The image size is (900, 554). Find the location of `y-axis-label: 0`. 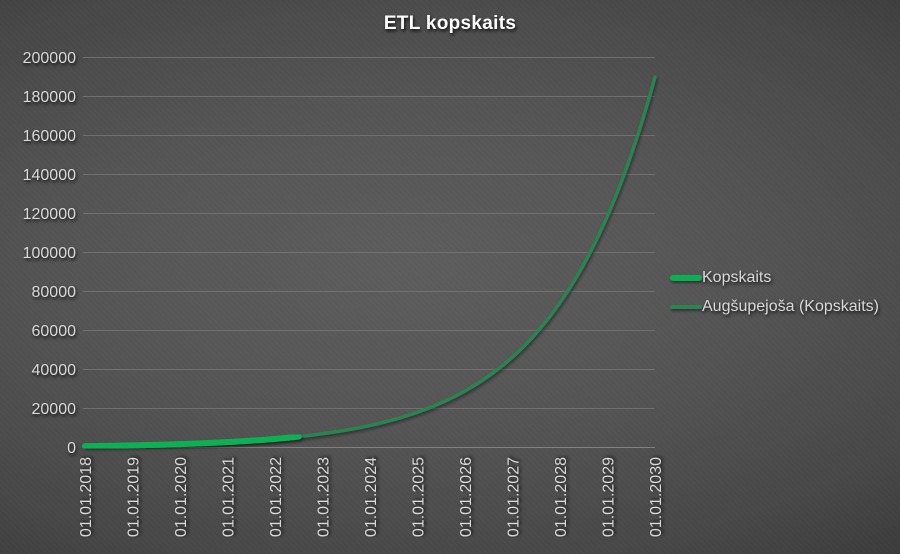

y-axis-label: 0 is located at coordinates (71, 448).